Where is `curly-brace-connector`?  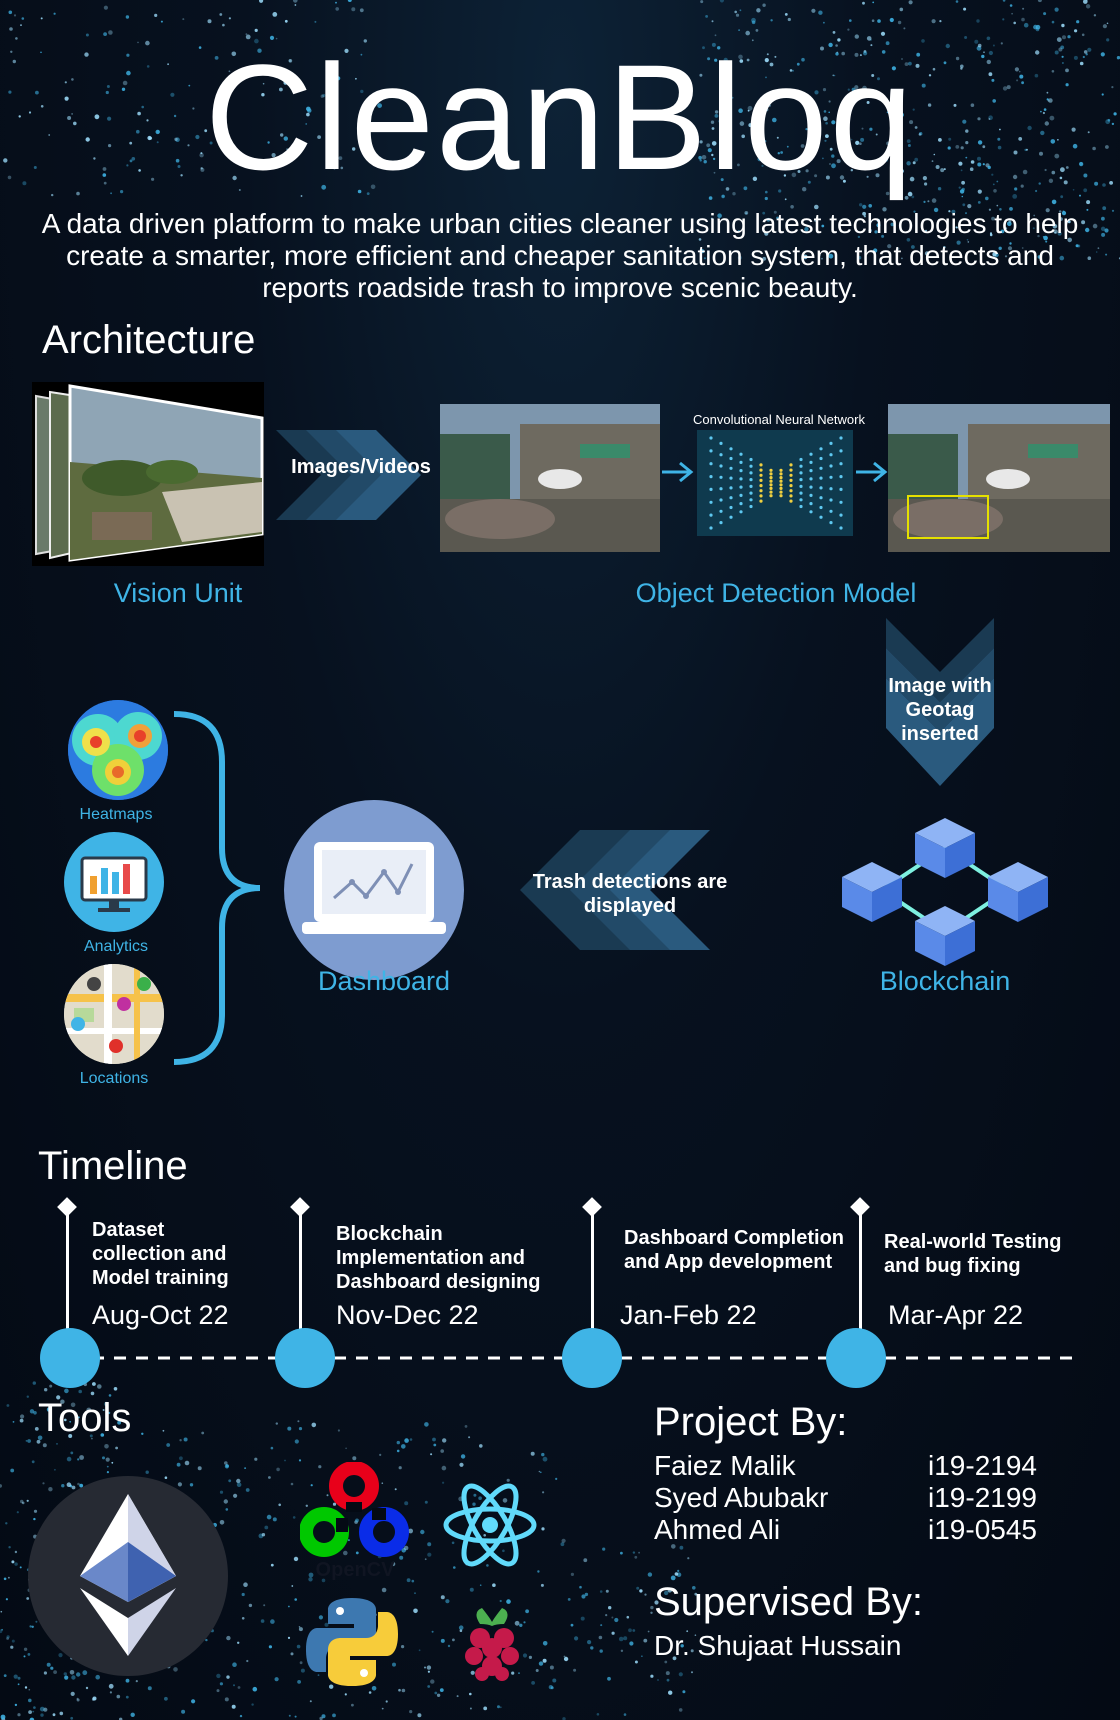 curly-brace-connector is located at coordinates (217, 888).